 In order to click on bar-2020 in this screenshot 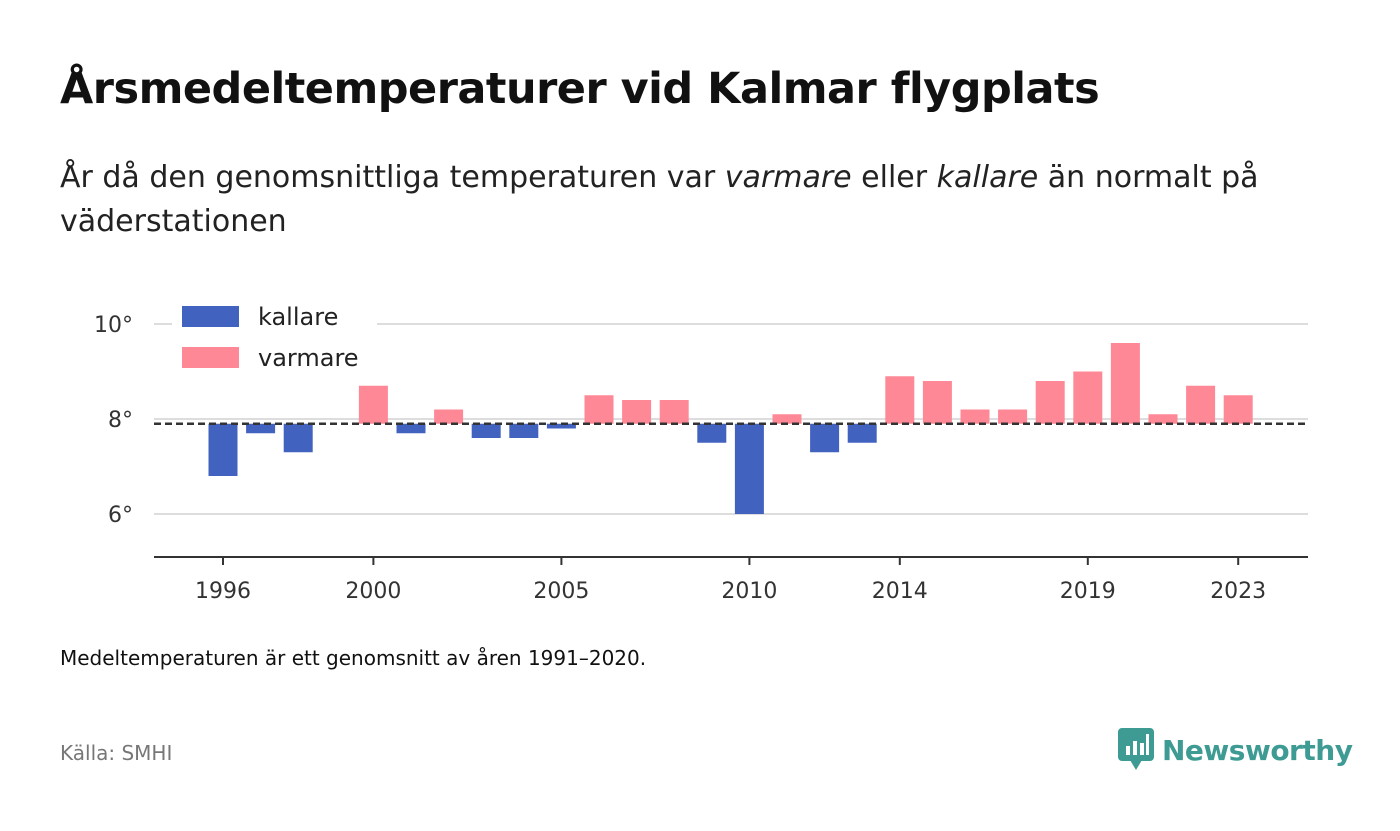, I will do `click(1125, 383)`.